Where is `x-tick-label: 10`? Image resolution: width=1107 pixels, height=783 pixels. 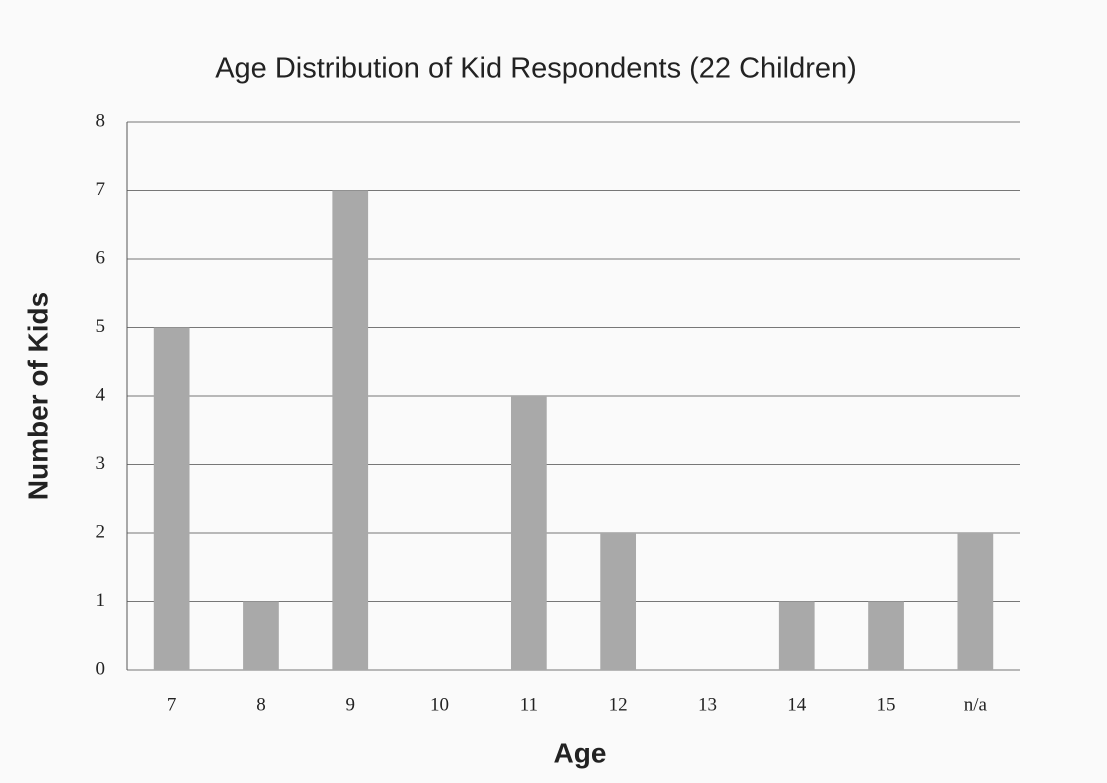 x-tick-label: 10 is located at coordinates (439, 704).